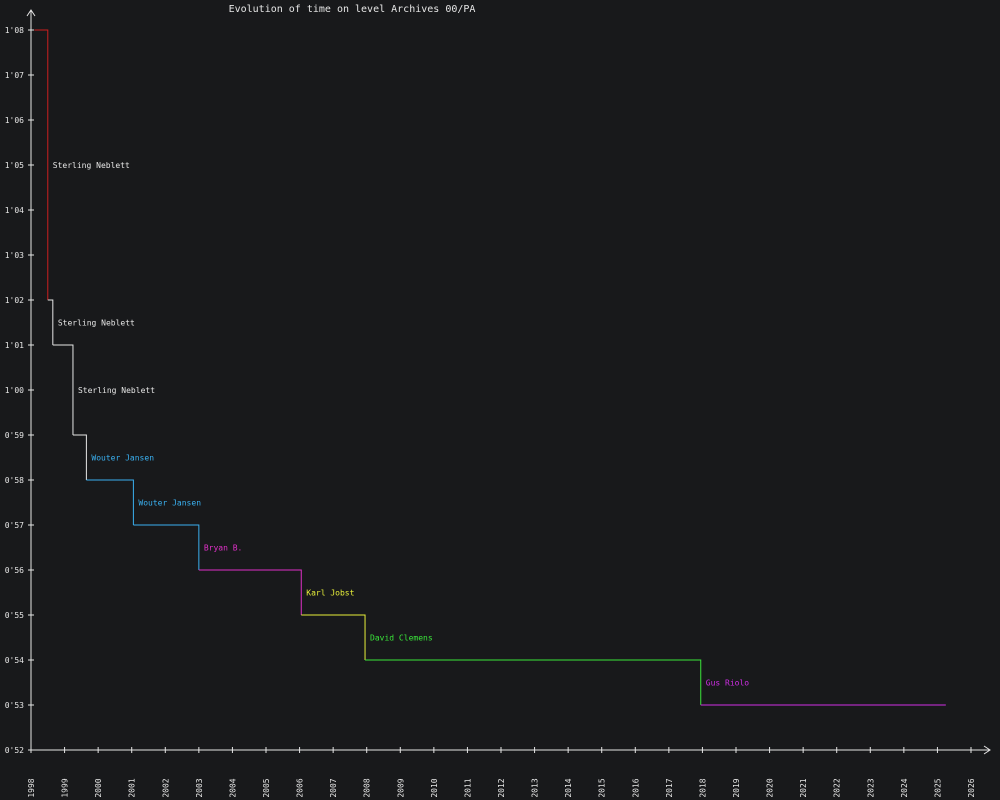  What do you see at coordinates (14, 210) in the screenshot?
I see `y-tick-label: 1'04` at bounding box center [14, 210].